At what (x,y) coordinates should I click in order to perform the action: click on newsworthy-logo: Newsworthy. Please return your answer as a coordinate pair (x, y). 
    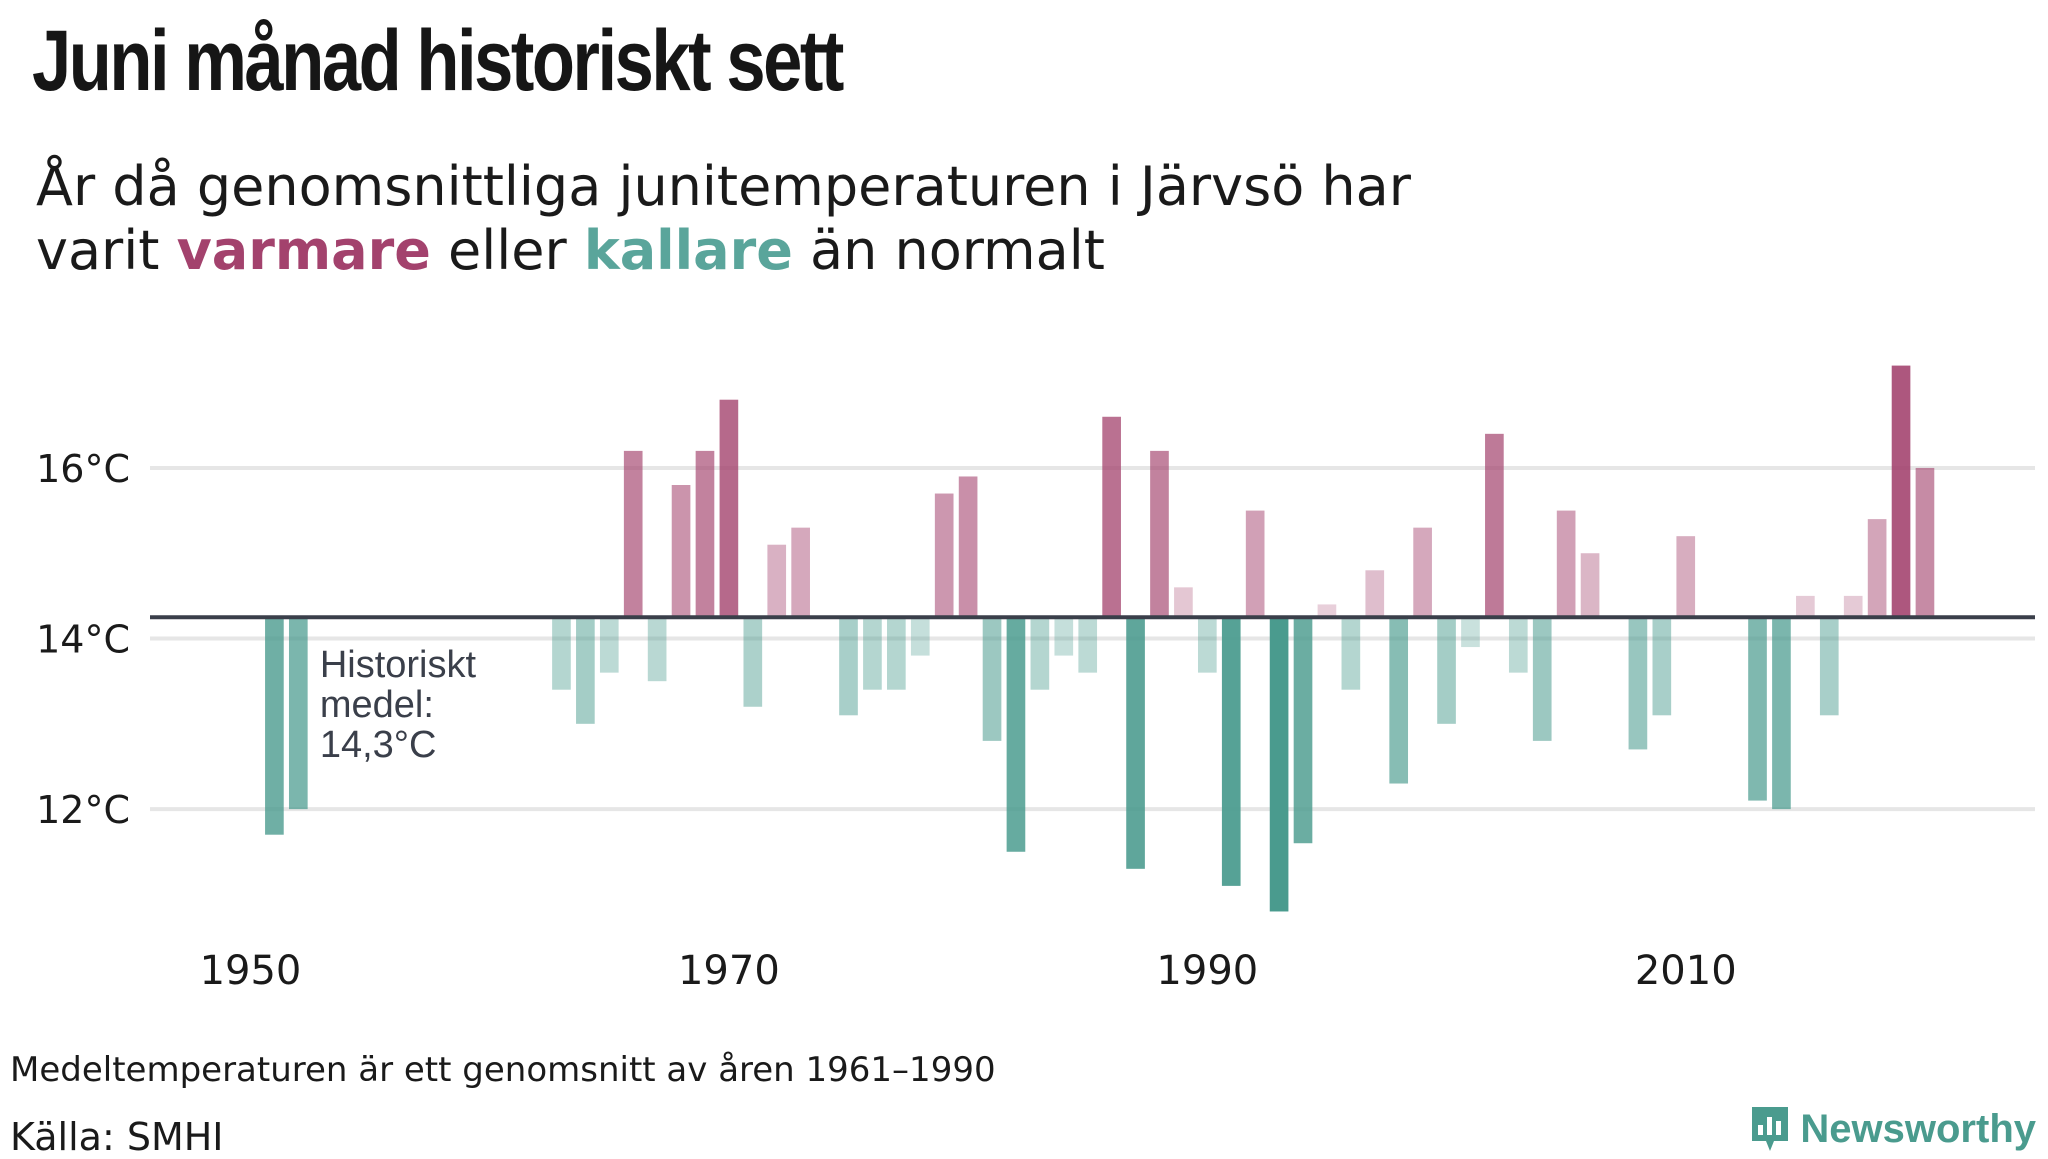
    Looking at the image, I should click on (1892, 1129).